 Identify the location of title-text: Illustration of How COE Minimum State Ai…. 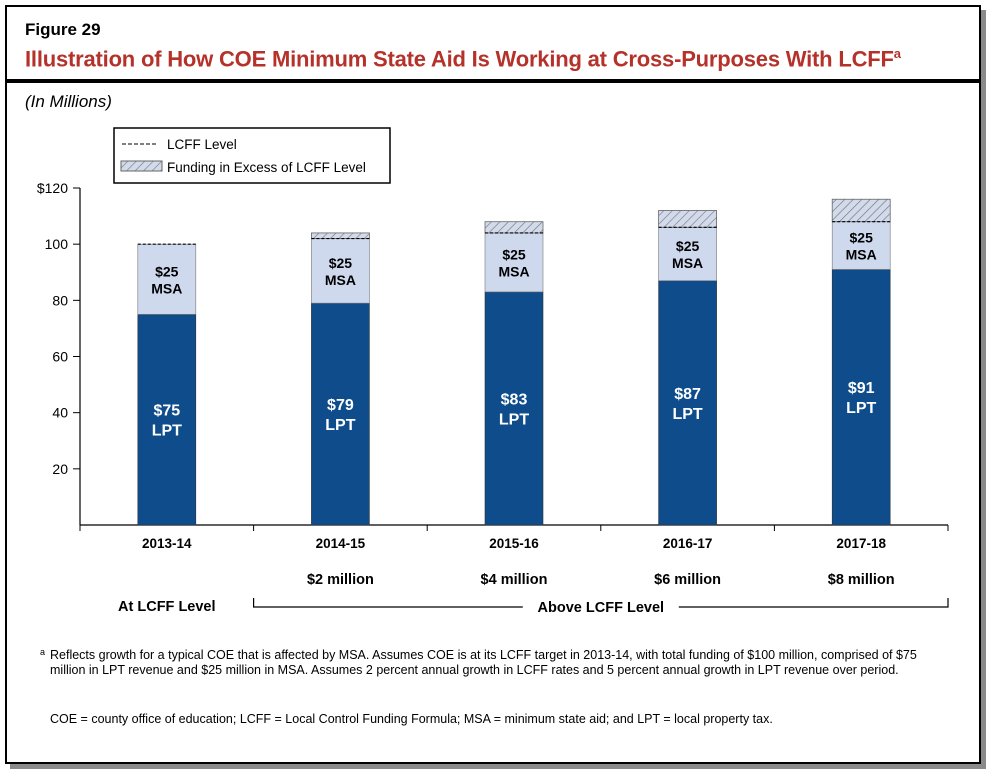
(459, 59).